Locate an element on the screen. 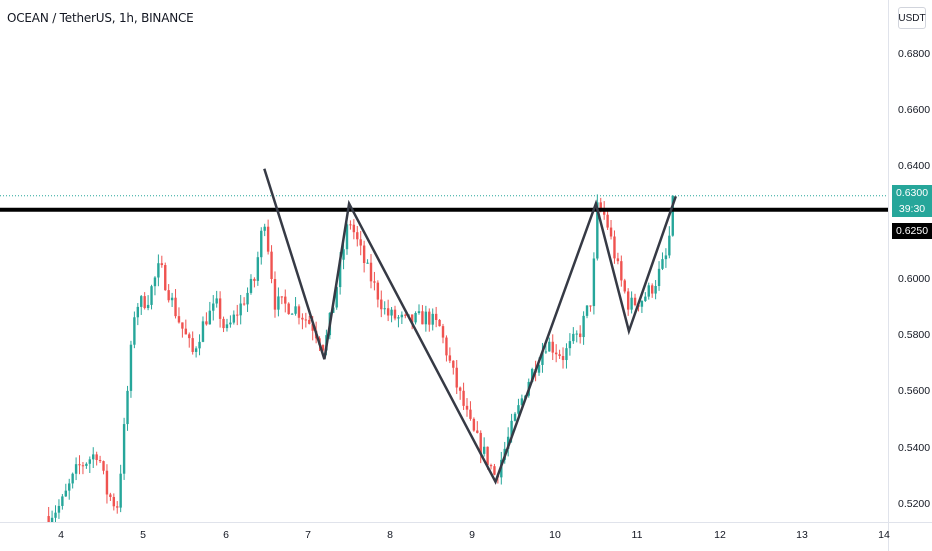 Image resolution: width=932 pixels, height=551 pixels. price-tick-label: 0.6800 is located at coordinates (914, 54).